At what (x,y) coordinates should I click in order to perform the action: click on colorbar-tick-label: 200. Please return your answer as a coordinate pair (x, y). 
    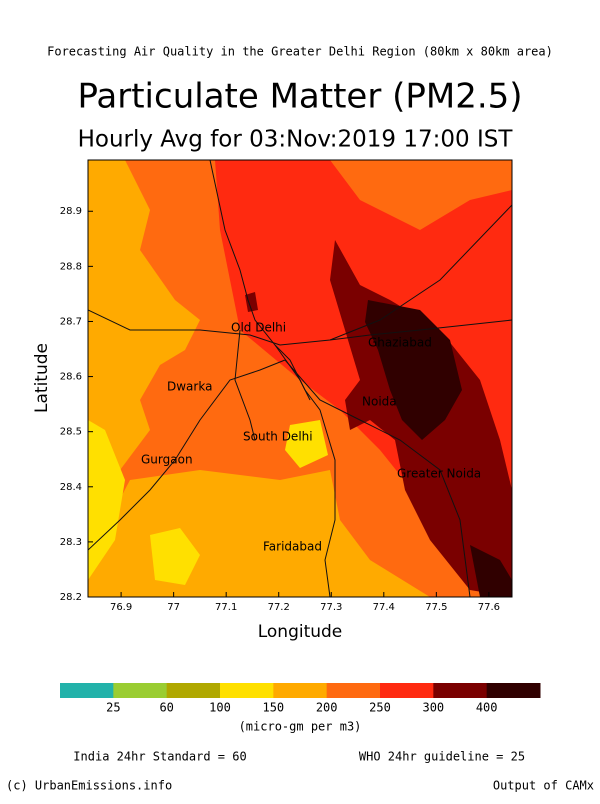
    Looking at the image, I should click on (327, 708).